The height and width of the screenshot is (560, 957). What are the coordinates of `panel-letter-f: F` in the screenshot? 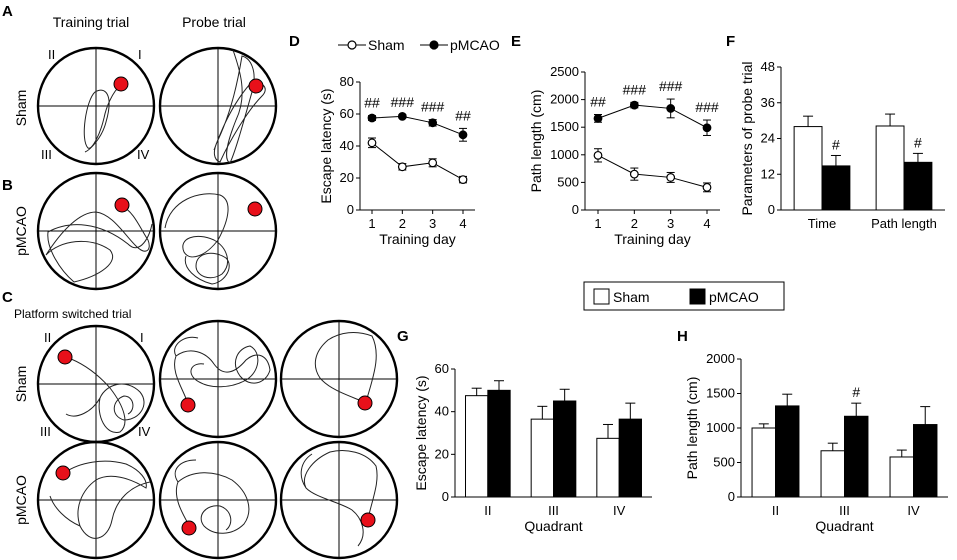 It's located at (730, 41).